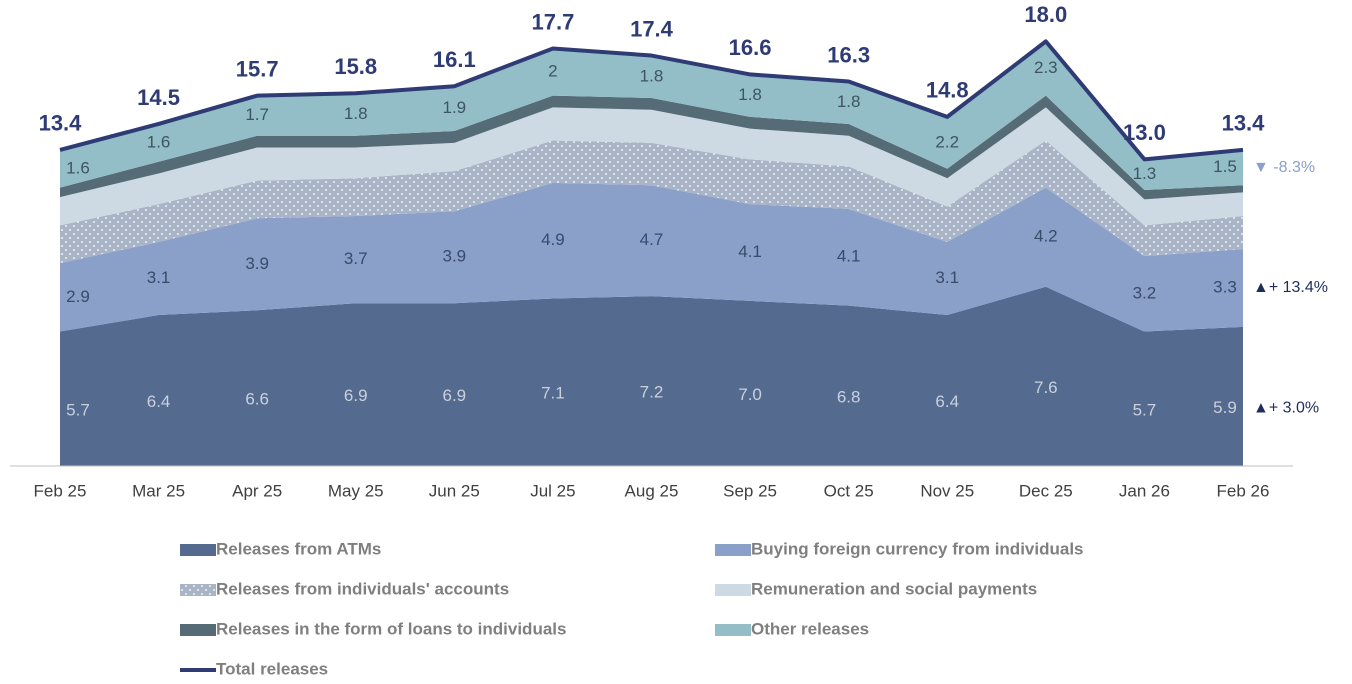 Image resolution: width=1352 pixels, height=684 pixels. Describe the element at coordinates (947, 90) in the screenshot. I see `total-label: 14.8` at that location.